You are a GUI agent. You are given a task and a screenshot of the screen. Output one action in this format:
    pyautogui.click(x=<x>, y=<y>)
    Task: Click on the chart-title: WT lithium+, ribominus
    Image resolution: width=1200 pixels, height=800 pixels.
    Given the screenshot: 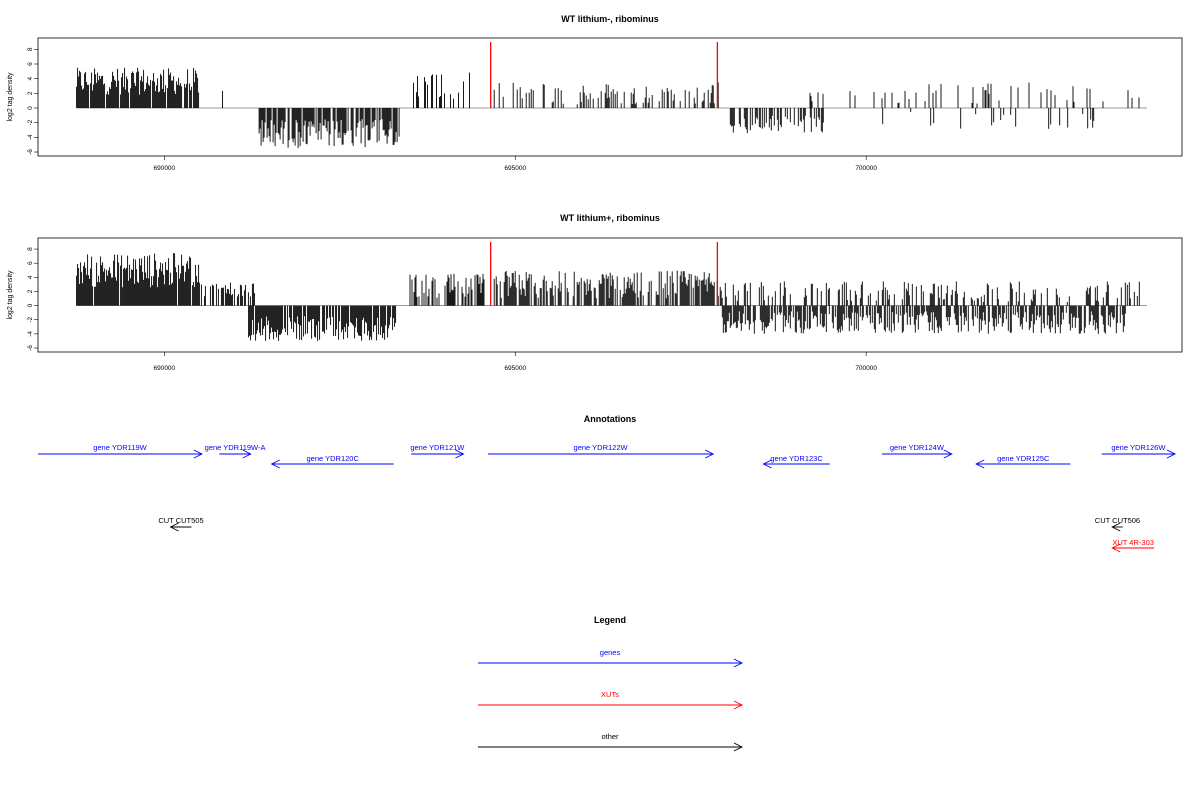 What is the action you would take?
    pyautogui.click(x=610, y=218)
    